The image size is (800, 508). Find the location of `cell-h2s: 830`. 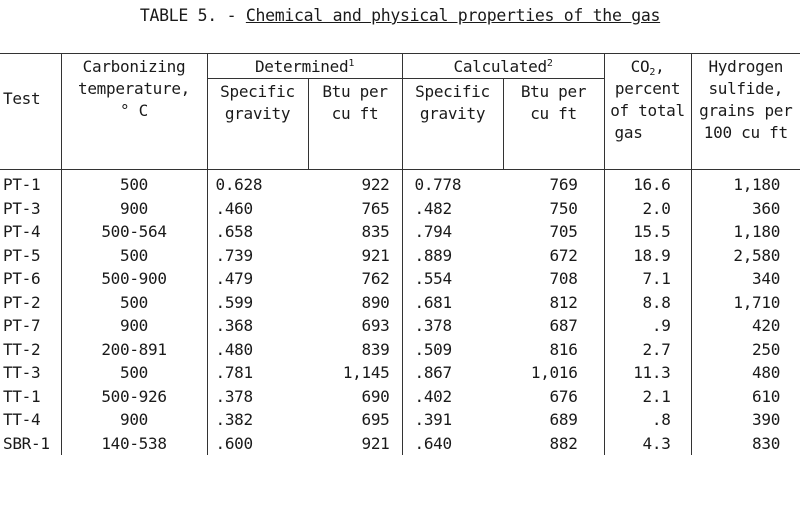

cell-h2s: 830 is located at coordinates (766, 443).